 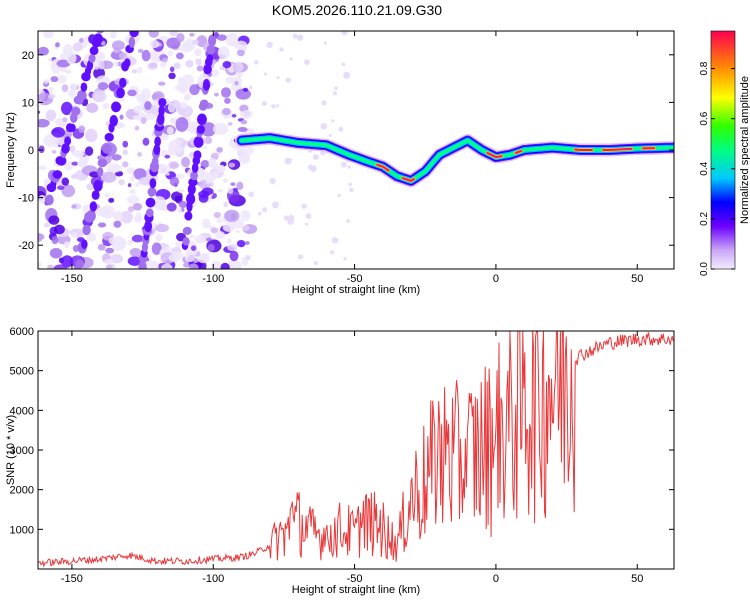 What do you see at coordinates (11, 450) in the screenshot?
I see `snr-y-axis-label: SNR (10 * v/v)` at bounding box center [11, 450].